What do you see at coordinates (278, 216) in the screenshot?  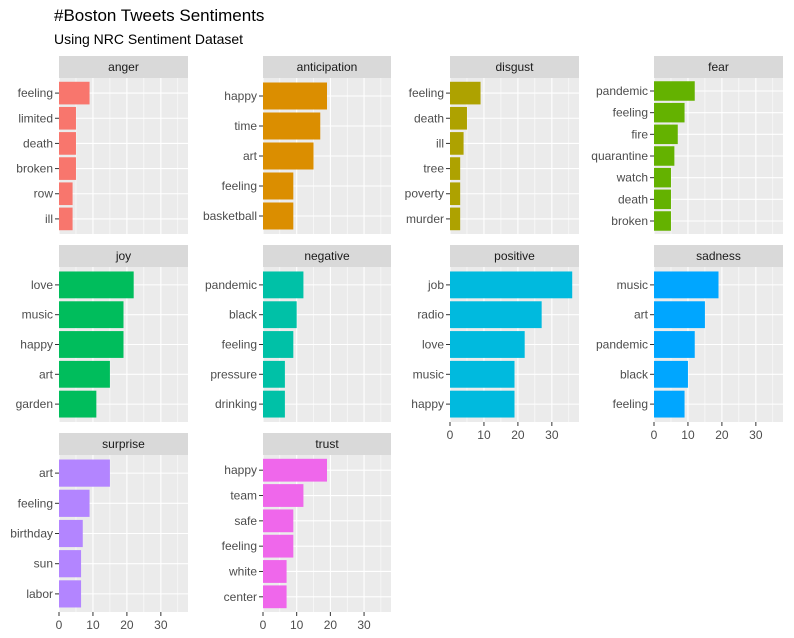 I see `bar-anticipation-basketball` at bounding box center [278, 216].